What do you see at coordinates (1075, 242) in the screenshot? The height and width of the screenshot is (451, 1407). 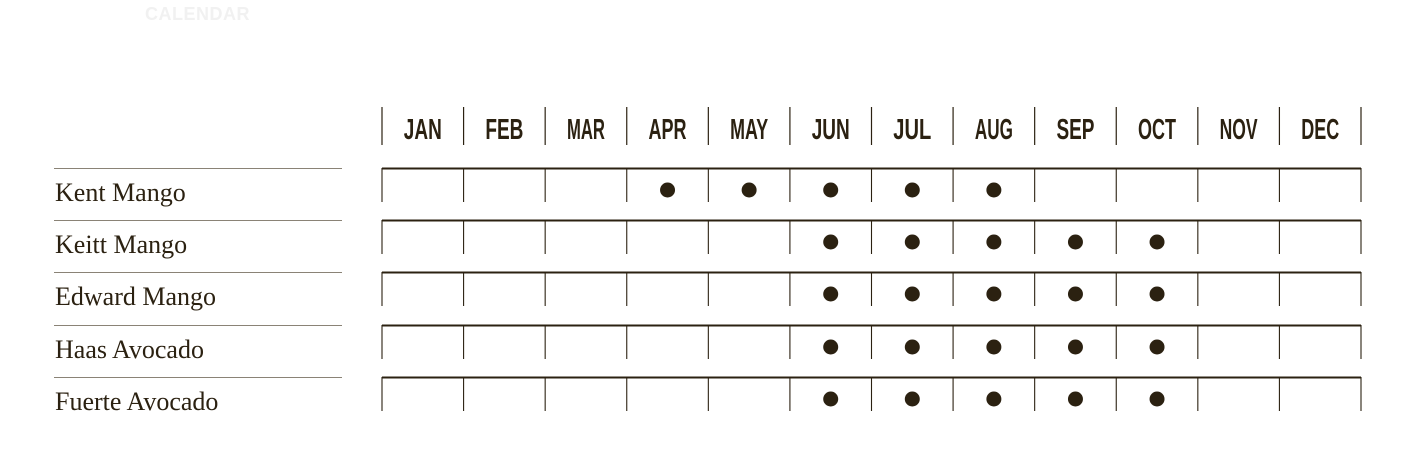 I see `season-dot-keitt-mango-sep` at bounding box center [1075, 242].